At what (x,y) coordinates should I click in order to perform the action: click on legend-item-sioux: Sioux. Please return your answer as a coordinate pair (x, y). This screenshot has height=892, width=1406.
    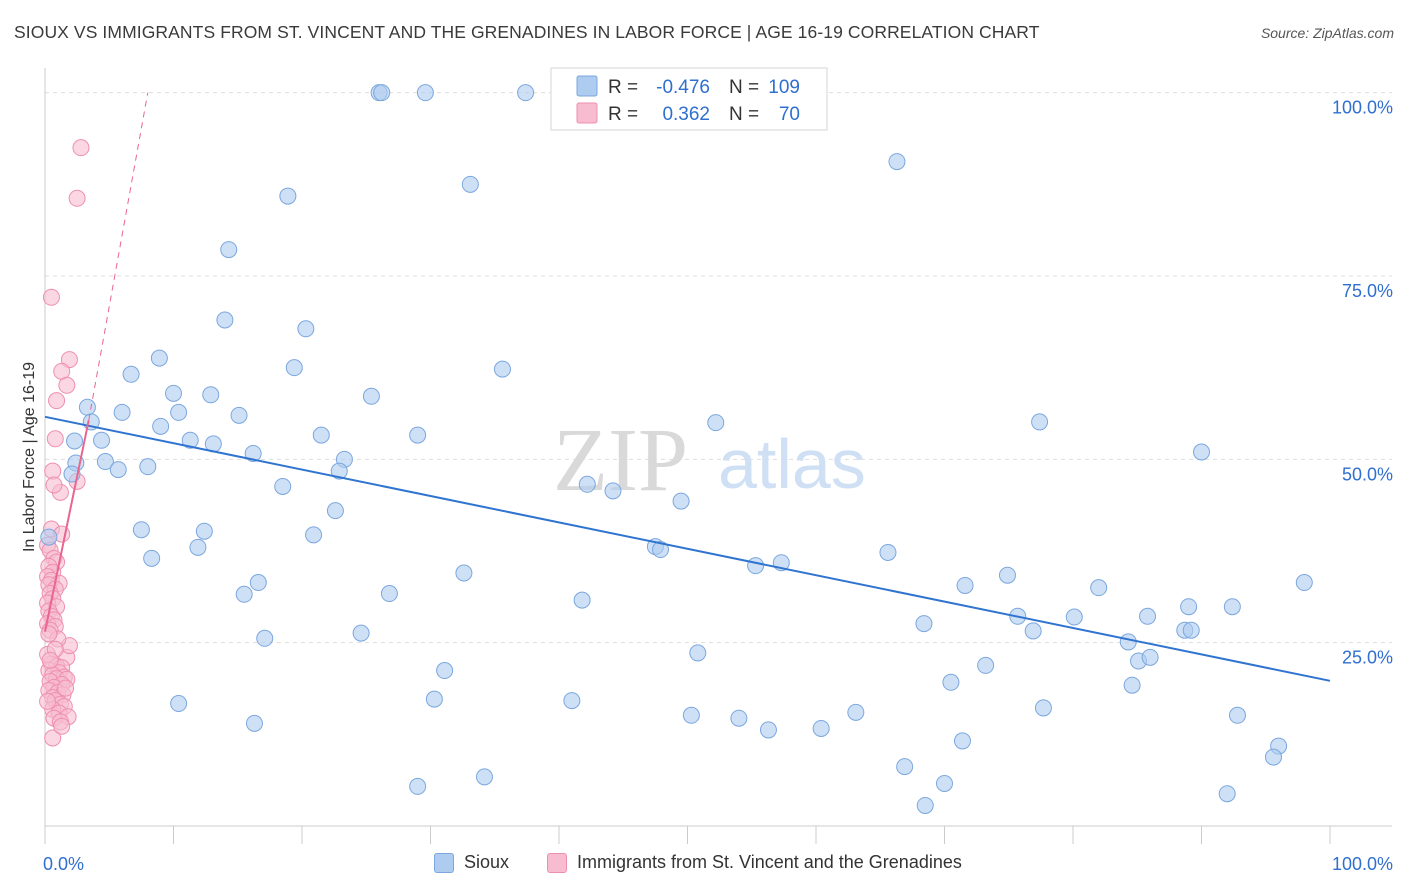
    Looking at the image, I should click on (471, 862).